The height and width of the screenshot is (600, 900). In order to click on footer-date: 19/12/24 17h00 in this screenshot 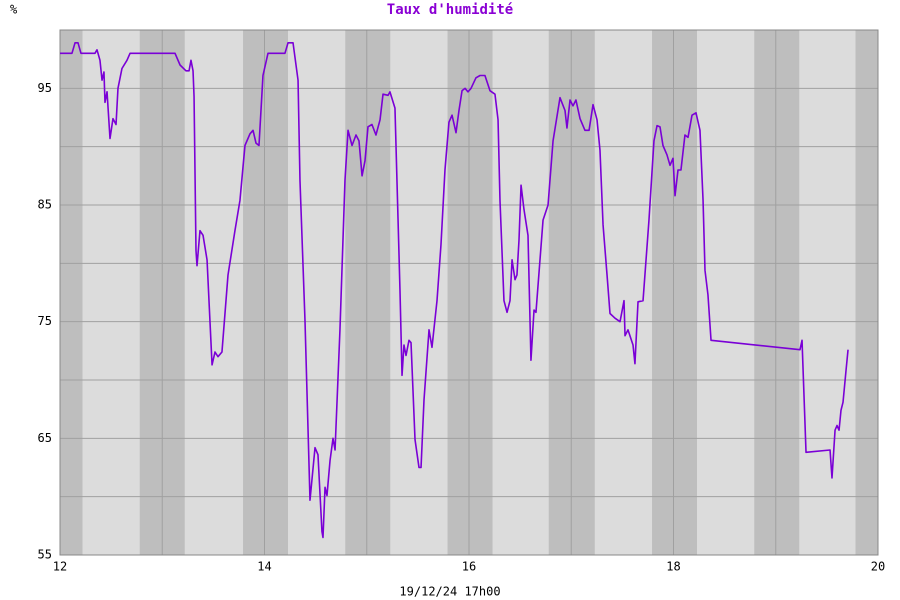, I will do `click(449, 592)`.